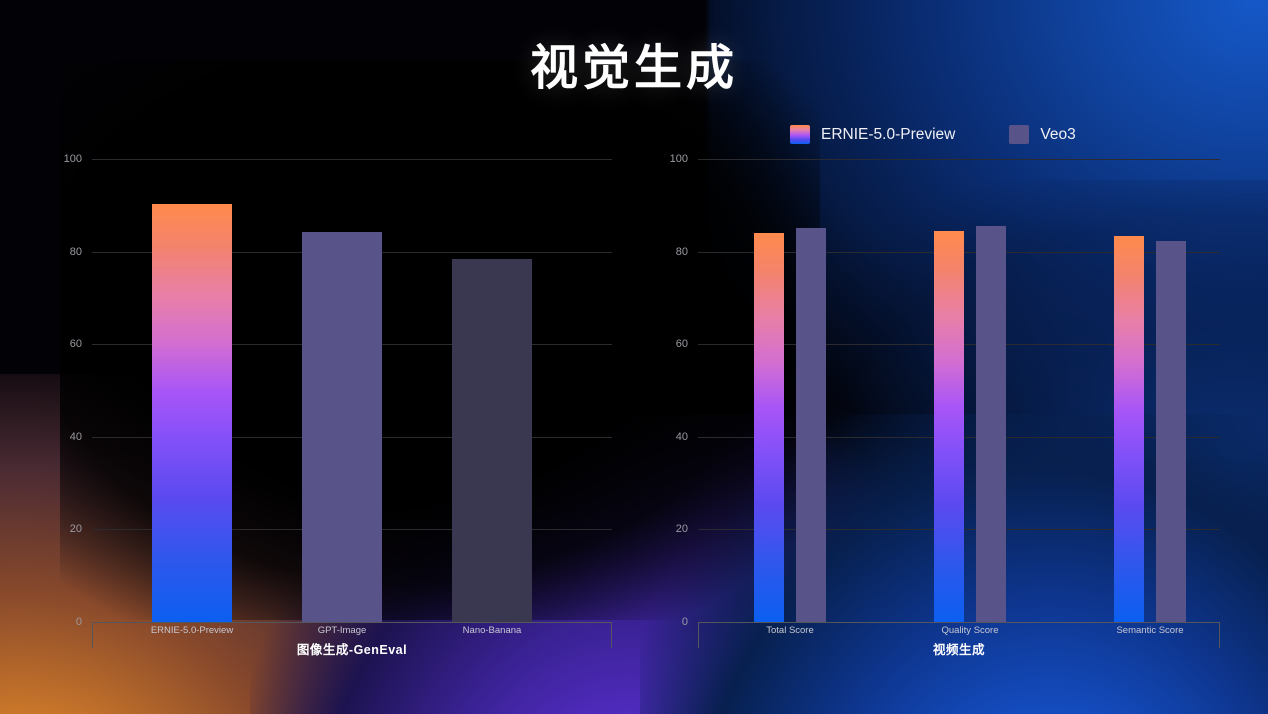  Describe the element at coordinates (681, 436) in the screenshot. I see `ytick-right-40: 40` at that location.